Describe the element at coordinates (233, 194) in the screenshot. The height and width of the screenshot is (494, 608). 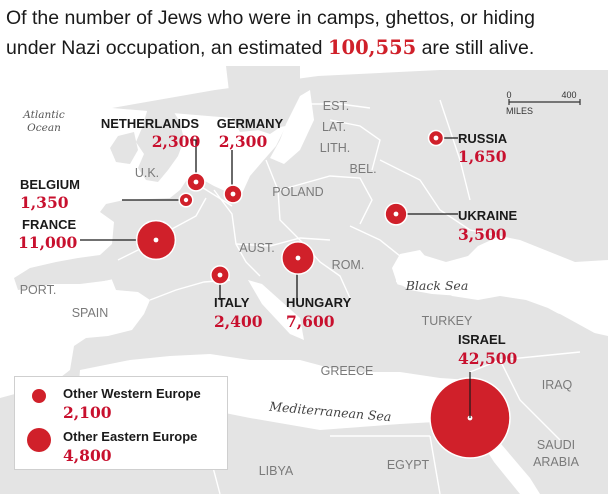
I see `bubble-germany-dot` at that location.